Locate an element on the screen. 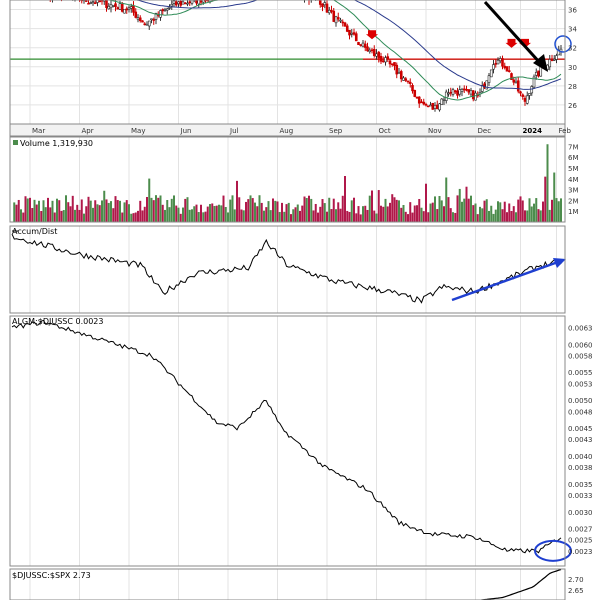  moving-average-slow is located at coordinates (348, 45).